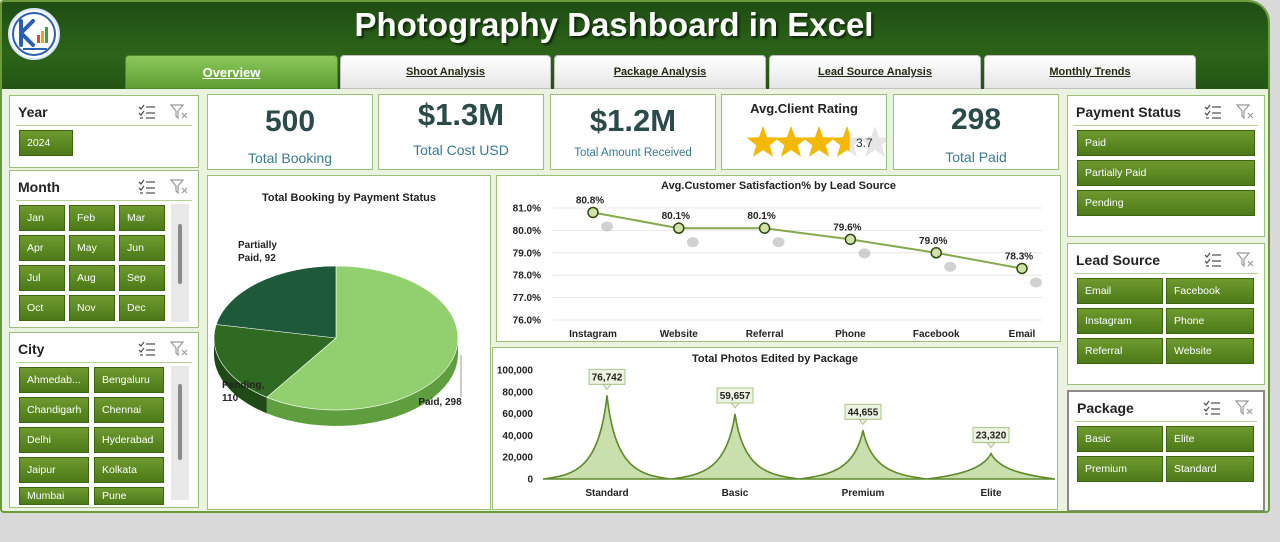 The height and width of the screenshot is (542, 1280). I want to click on pie-data-label: Partially, so click(257, 245).